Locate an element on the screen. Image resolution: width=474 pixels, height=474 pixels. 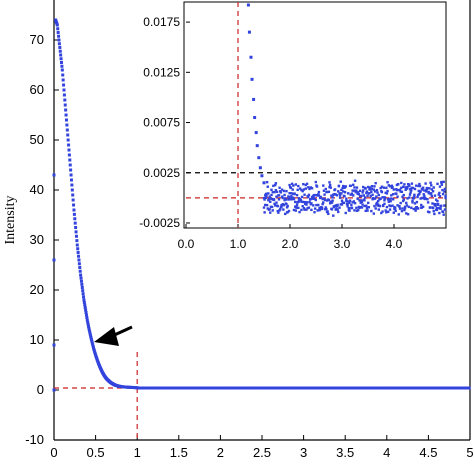
main-baseline-point is located at coordinates (469, 388).